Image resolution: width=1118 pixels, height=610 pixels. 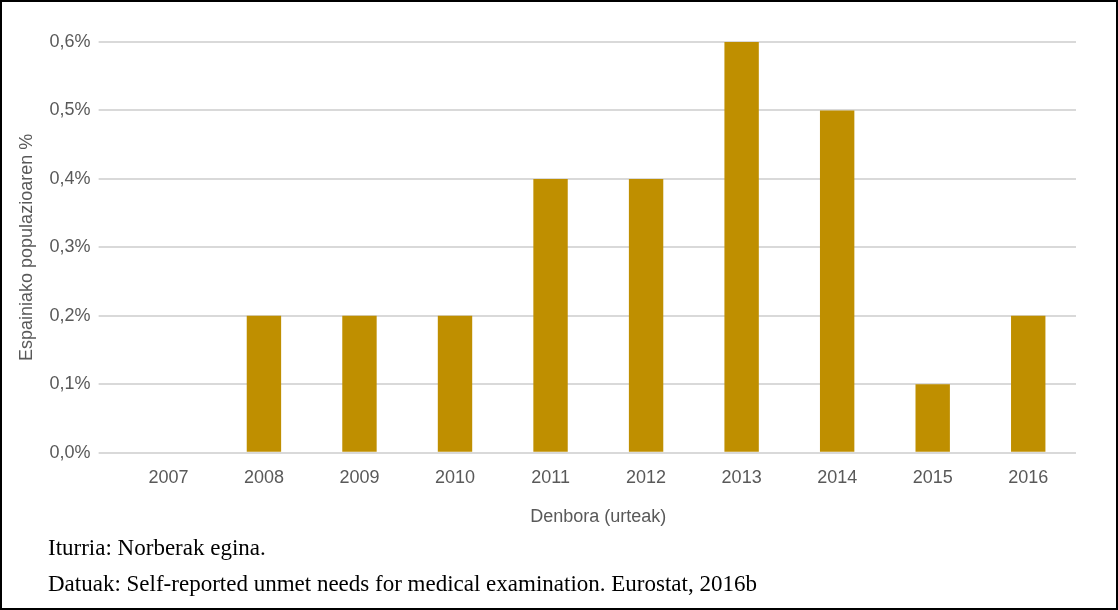 I want to click on x-tick-label: 2013, so click(x=741, y=476).